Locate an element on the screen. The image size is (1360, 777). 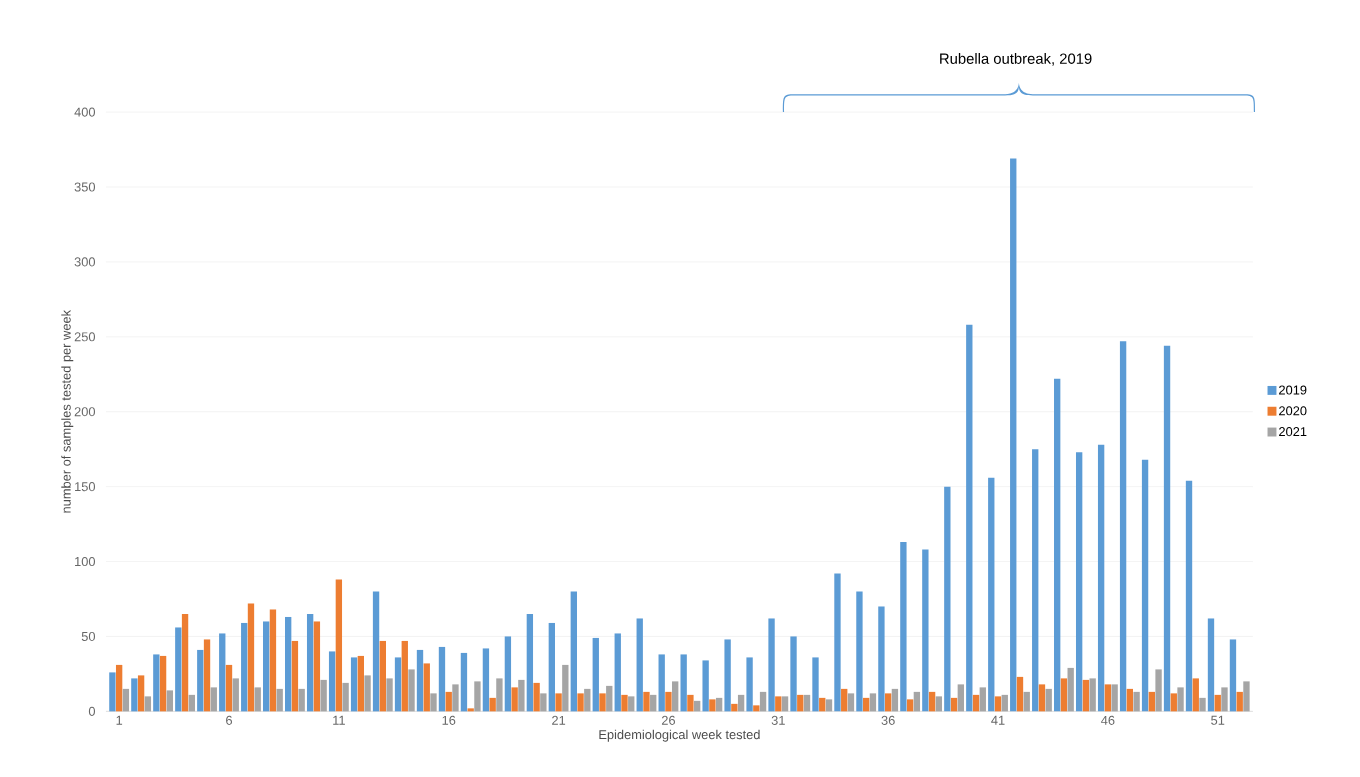
x-tick-label: 51 is located at coordinates (1218, 720).